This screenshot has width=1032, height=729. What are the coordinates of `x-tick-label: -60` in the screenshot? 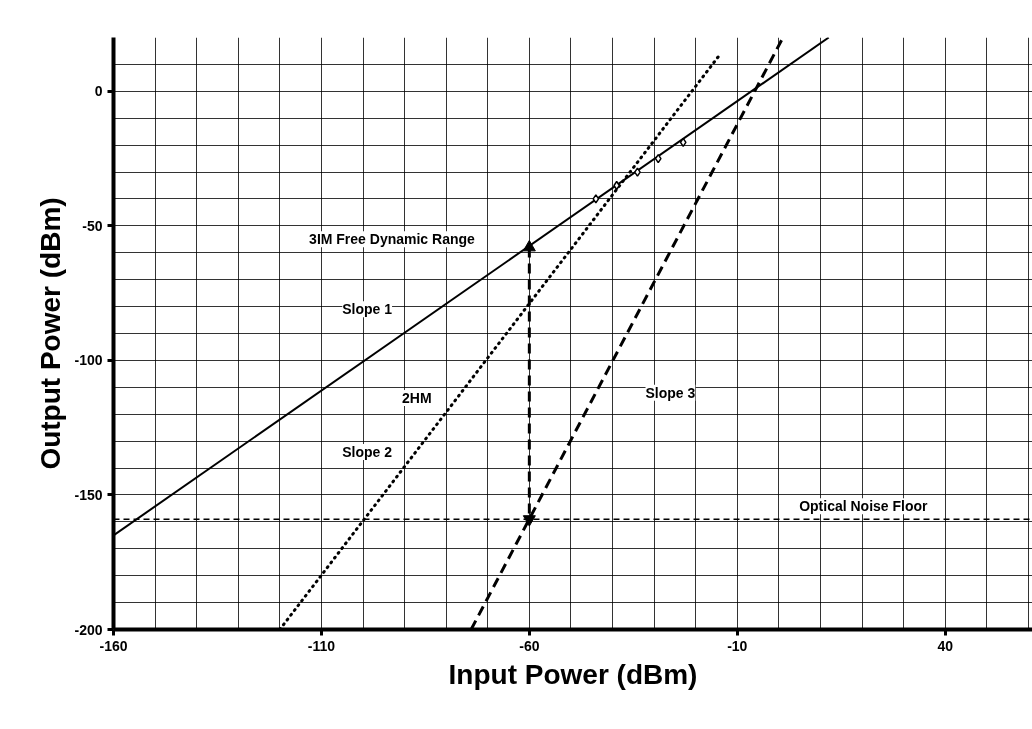 It's located at (529, 645).